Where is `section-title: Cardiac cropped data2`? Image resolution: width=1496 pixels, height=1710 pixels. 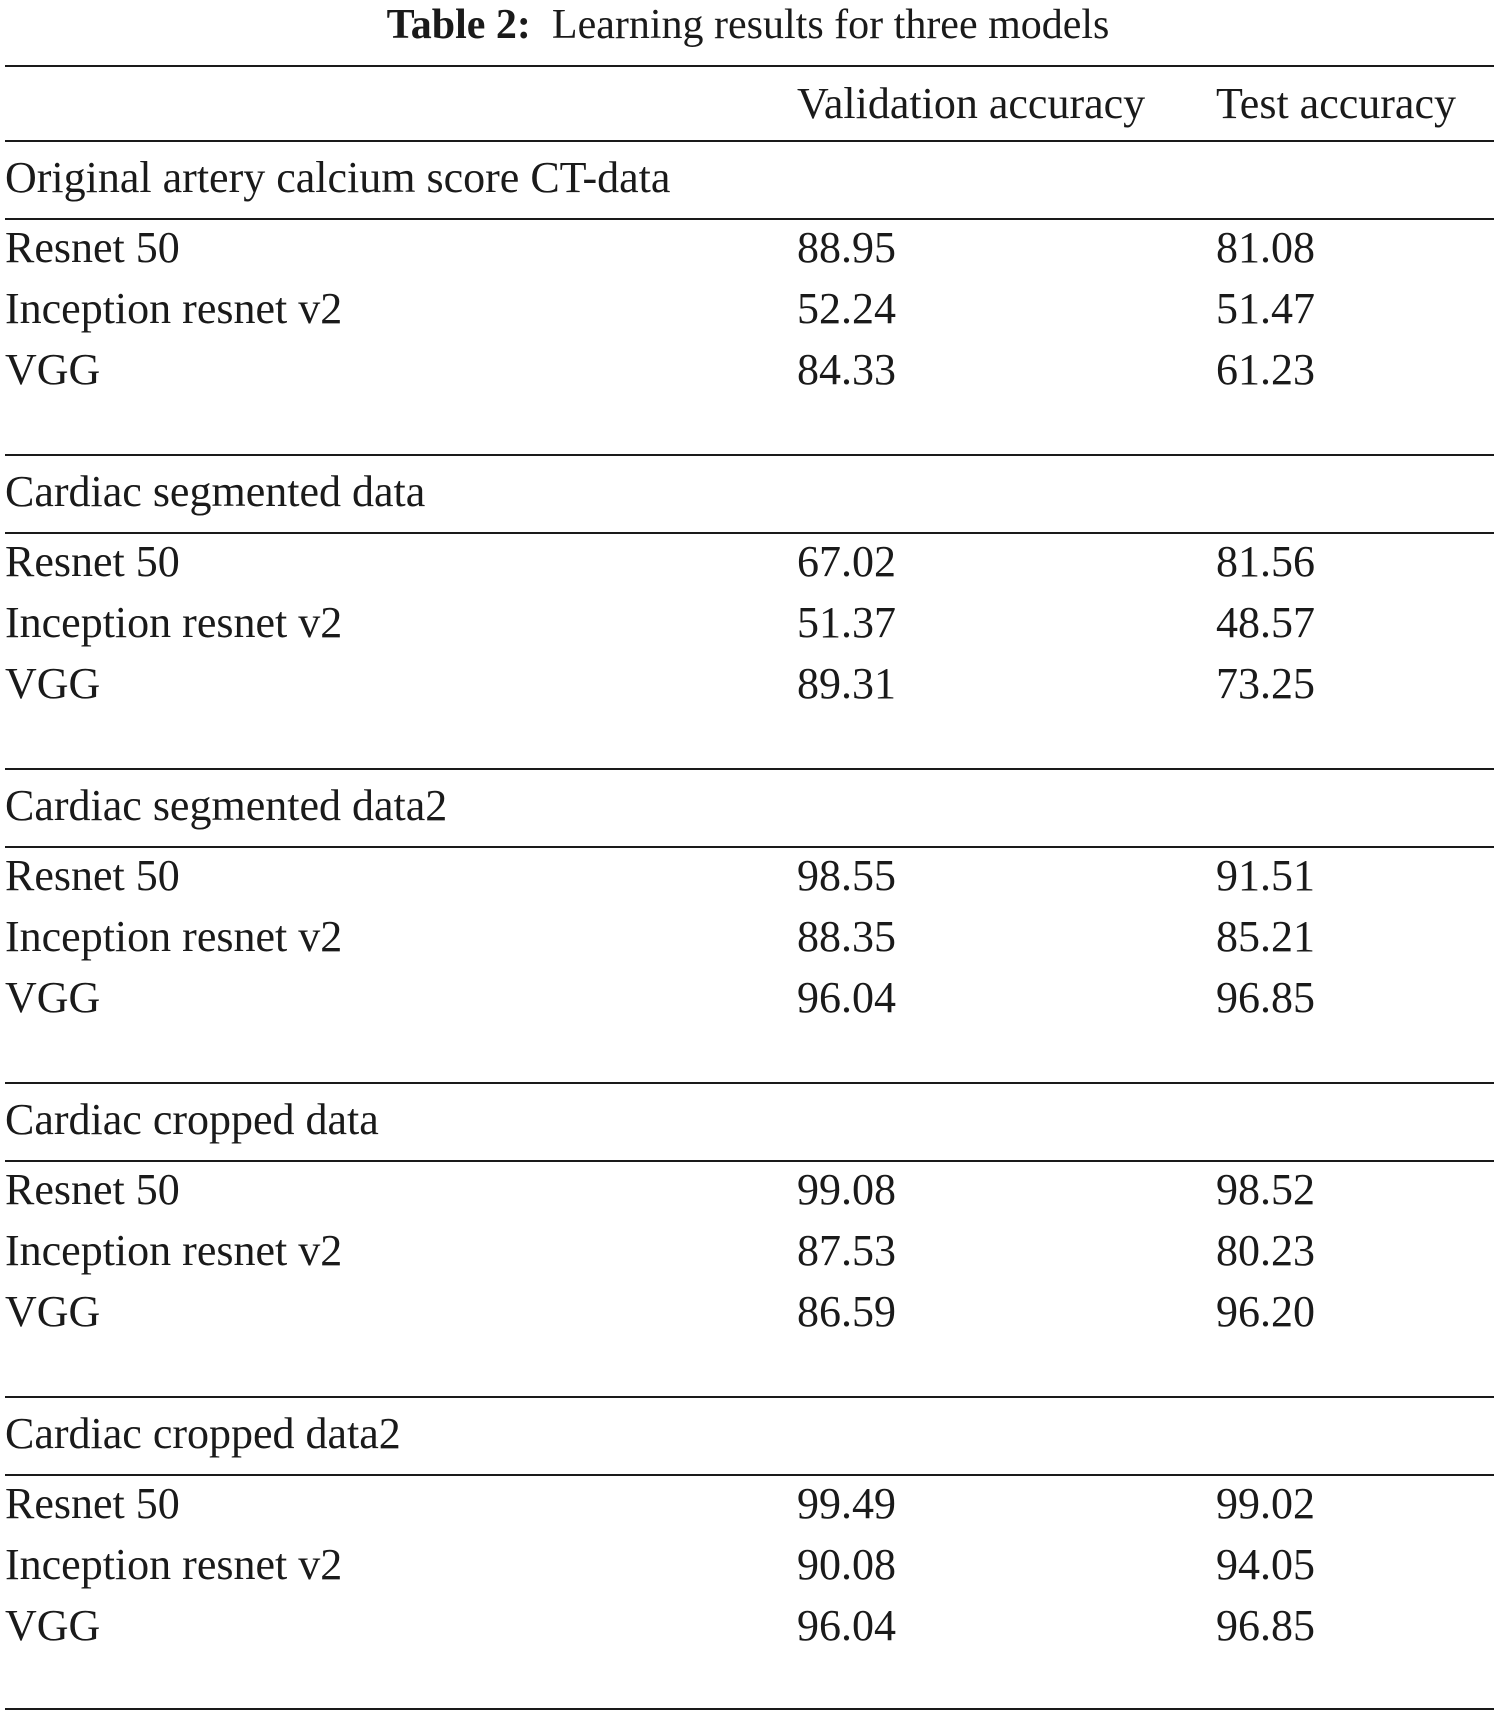 section-title: Cardiac cropped data2 is located at coordinates (203, 1433).